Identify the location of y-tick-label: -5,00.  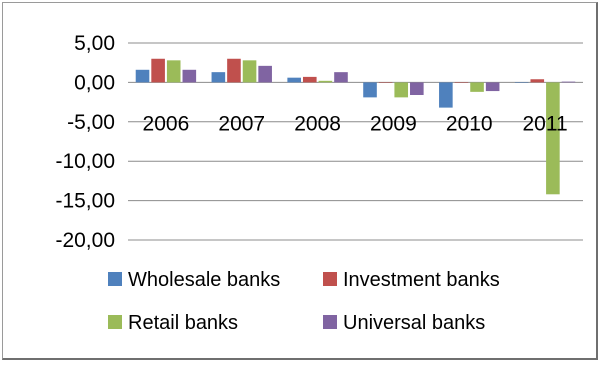
(91, 122).